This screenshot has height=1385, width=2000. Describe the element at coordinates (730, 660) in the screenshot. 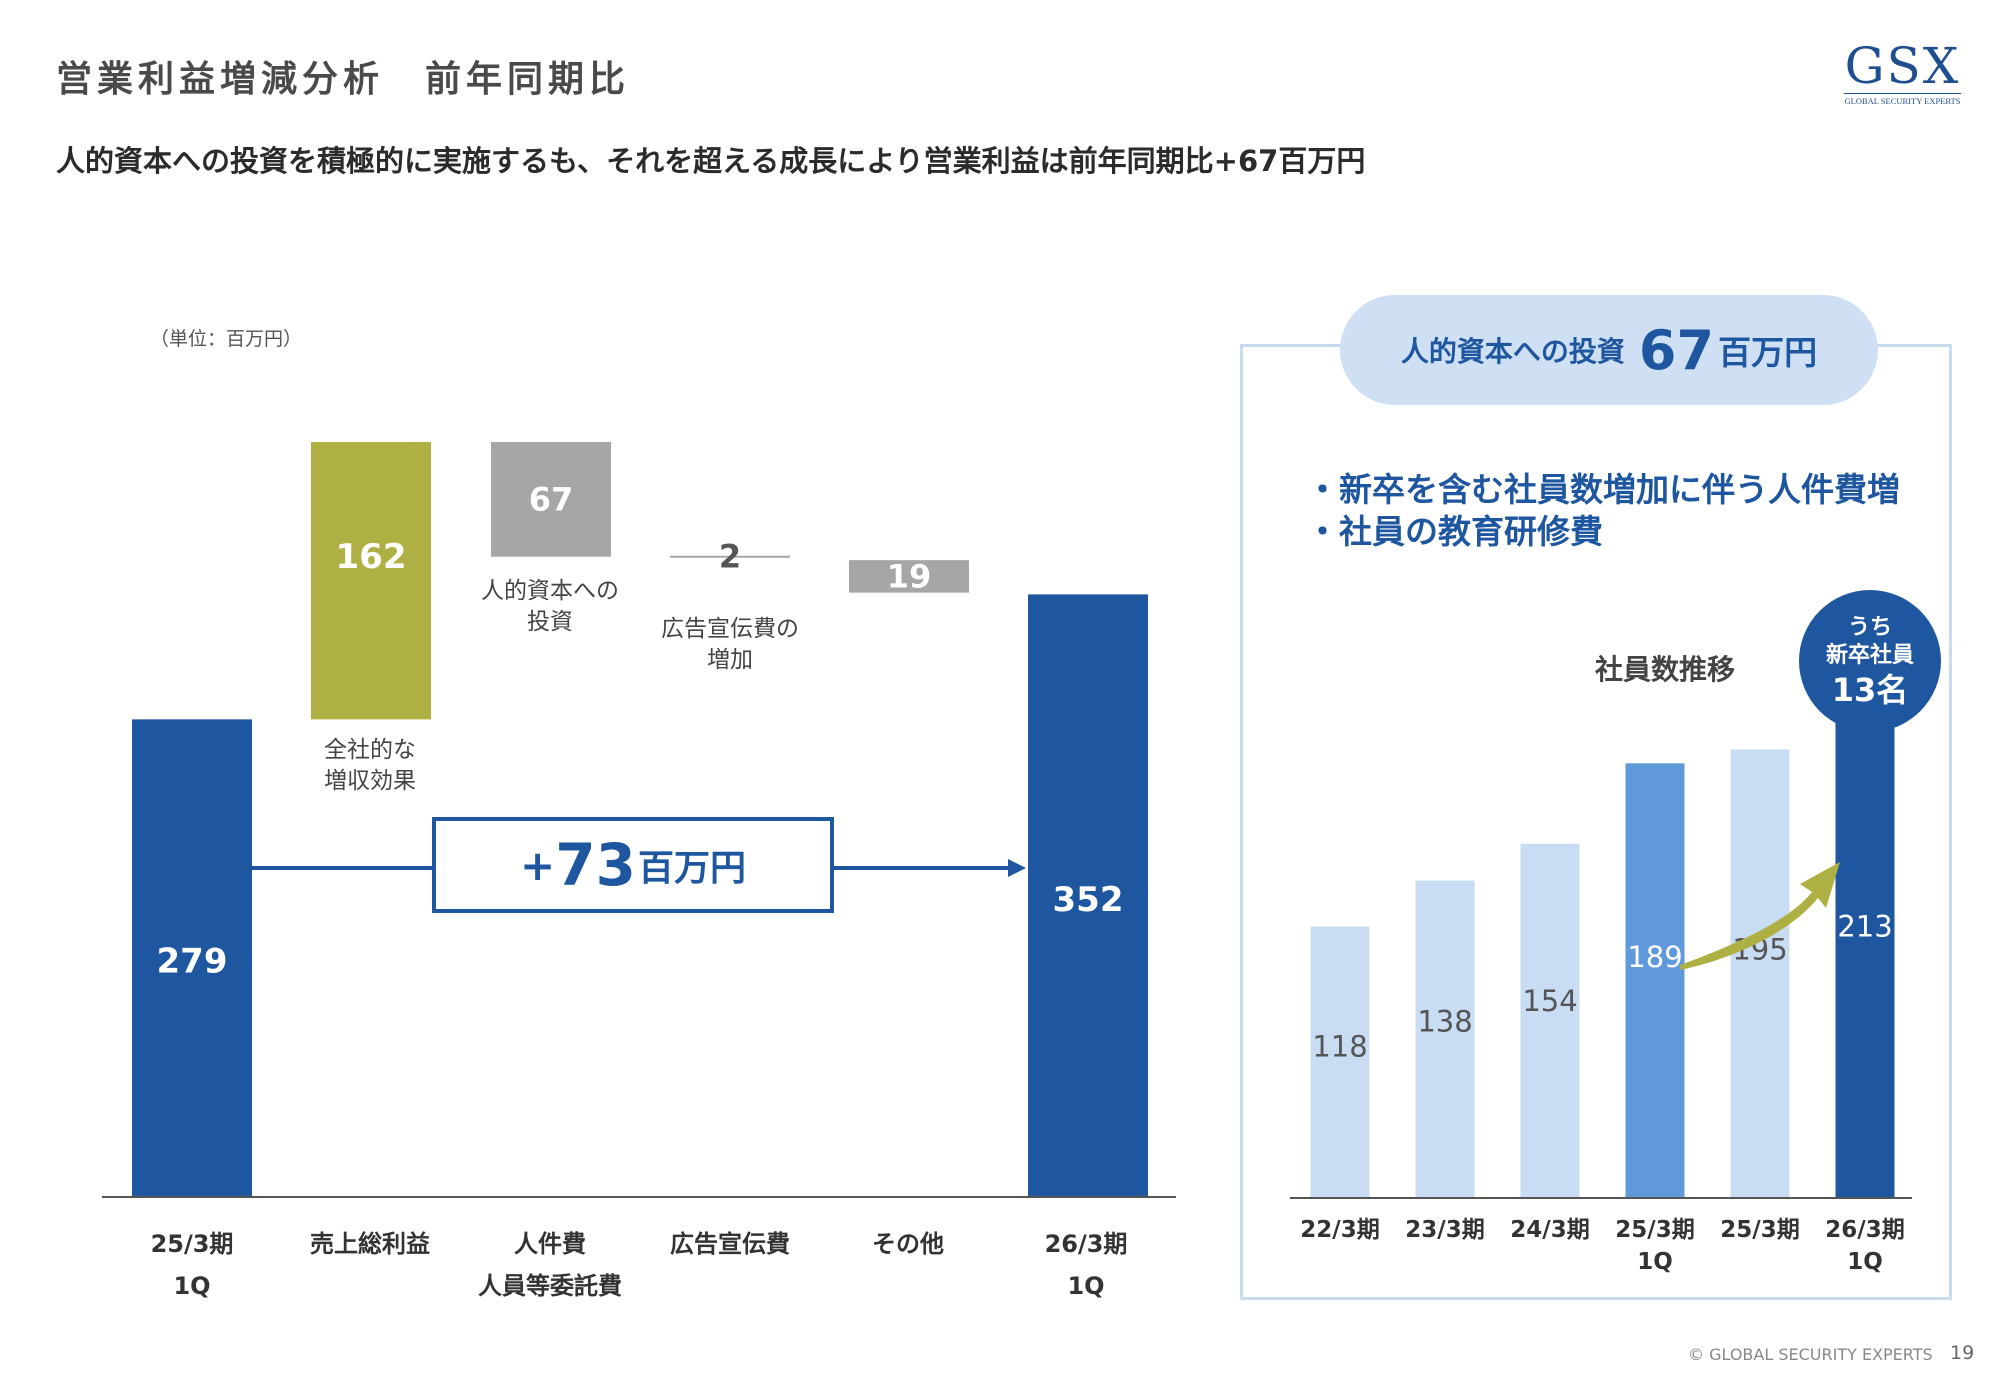

I see `caption-line: 増加` at that location.